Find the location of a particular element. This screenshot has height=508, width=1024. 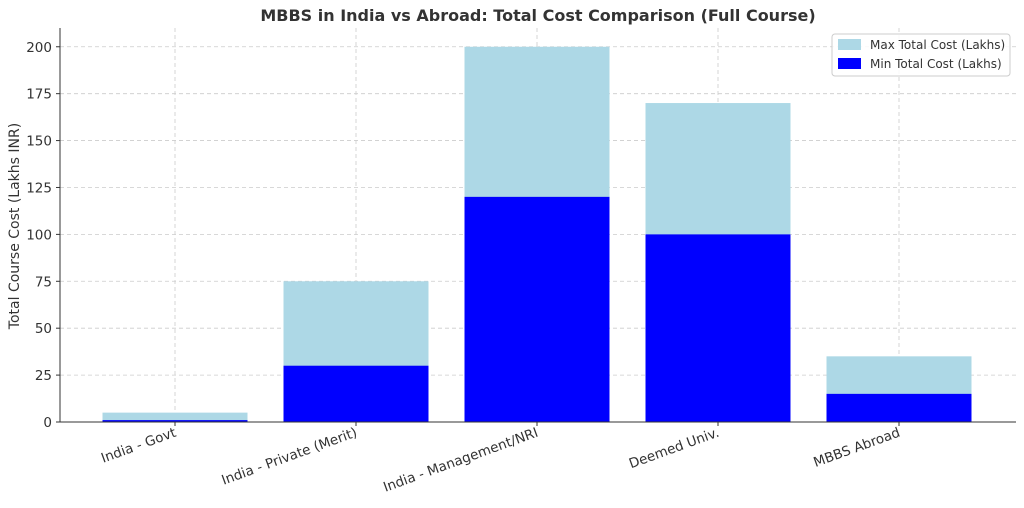

y-tick-label: 25 is located at coordinates (43, 376).